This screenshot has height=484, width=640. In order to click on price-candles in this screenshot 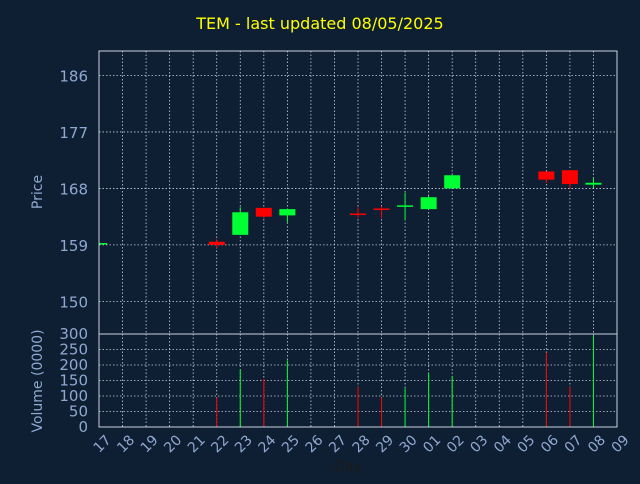, I will do `click(350, 209)`.